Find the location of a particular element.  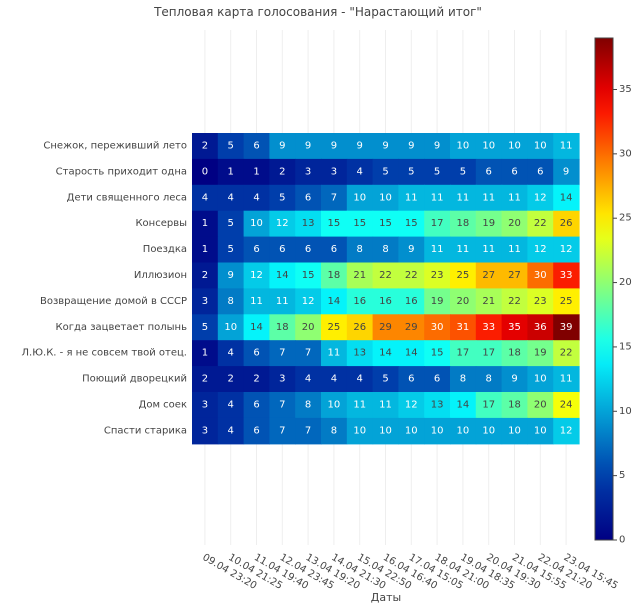

cell-value: 8 is located at coordinates (489, 379).